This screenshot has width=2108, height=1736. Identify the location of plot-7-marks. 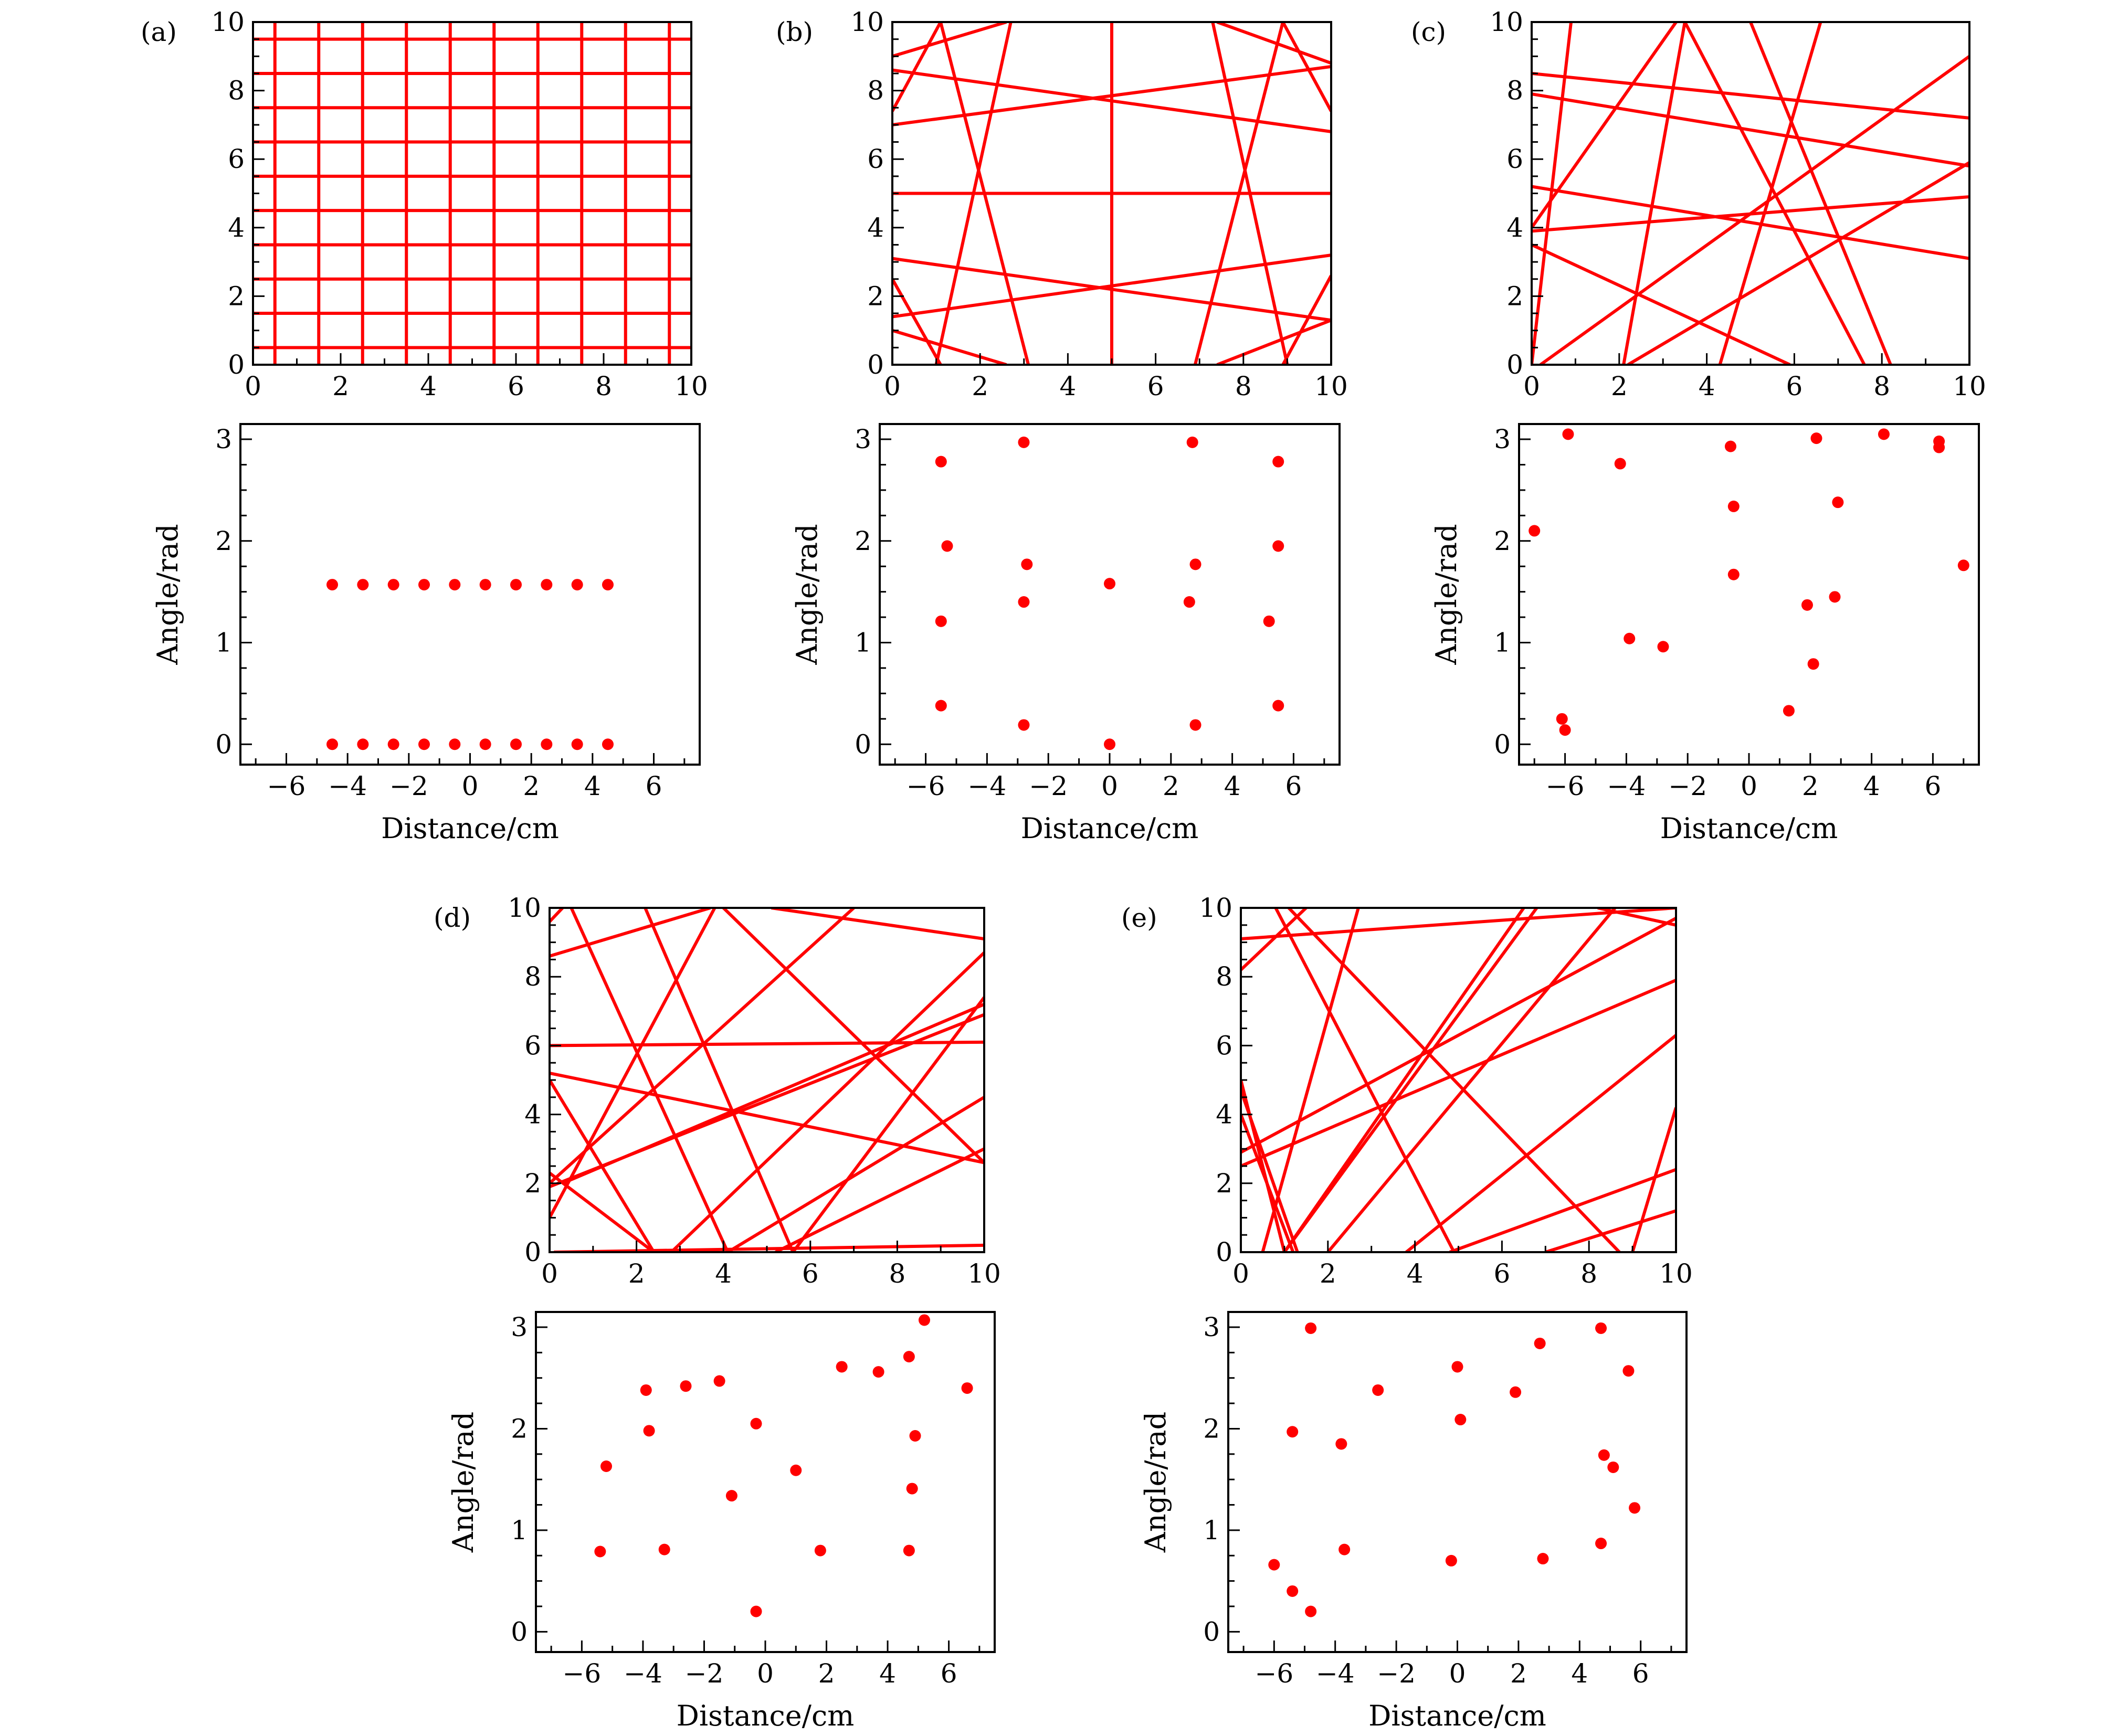
(783, 1465).